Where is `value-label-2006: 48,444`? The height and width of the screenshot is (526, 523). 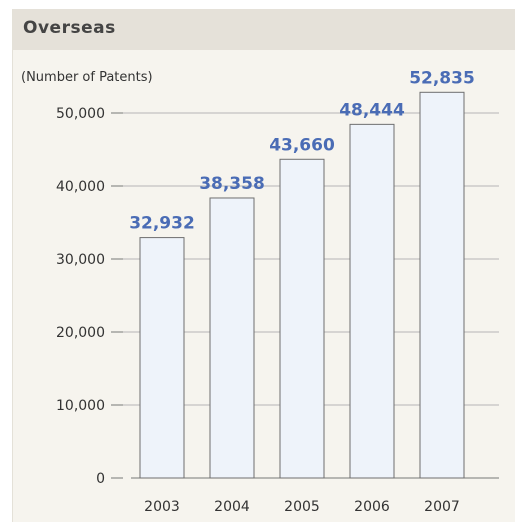 value-label-2006: 48,444 is located at coordinates (372, 110).